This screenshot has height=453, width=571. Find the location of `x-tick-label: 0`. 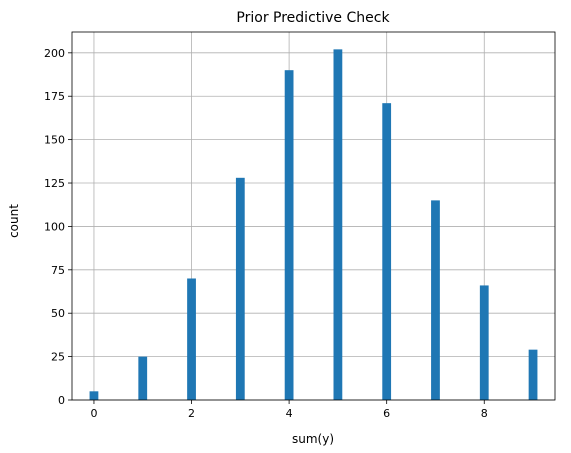

x-tick-label: 0 is located at coordinates (93, 413).